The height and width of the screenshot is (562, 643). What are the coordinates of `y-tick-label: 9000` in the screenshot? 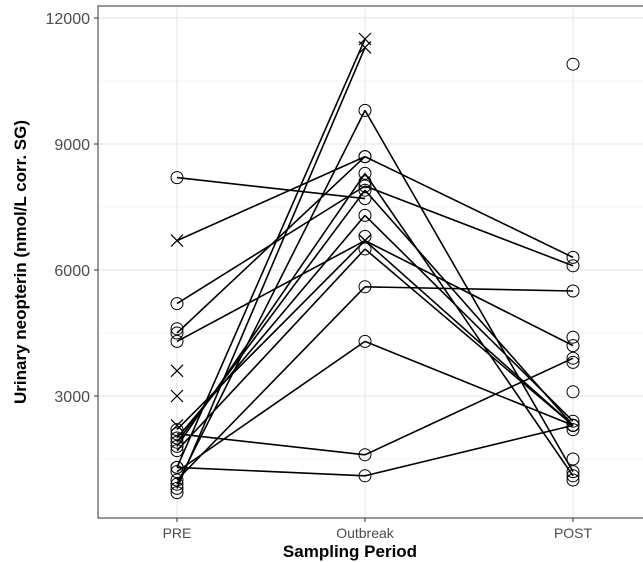 It's located at (72, 145).